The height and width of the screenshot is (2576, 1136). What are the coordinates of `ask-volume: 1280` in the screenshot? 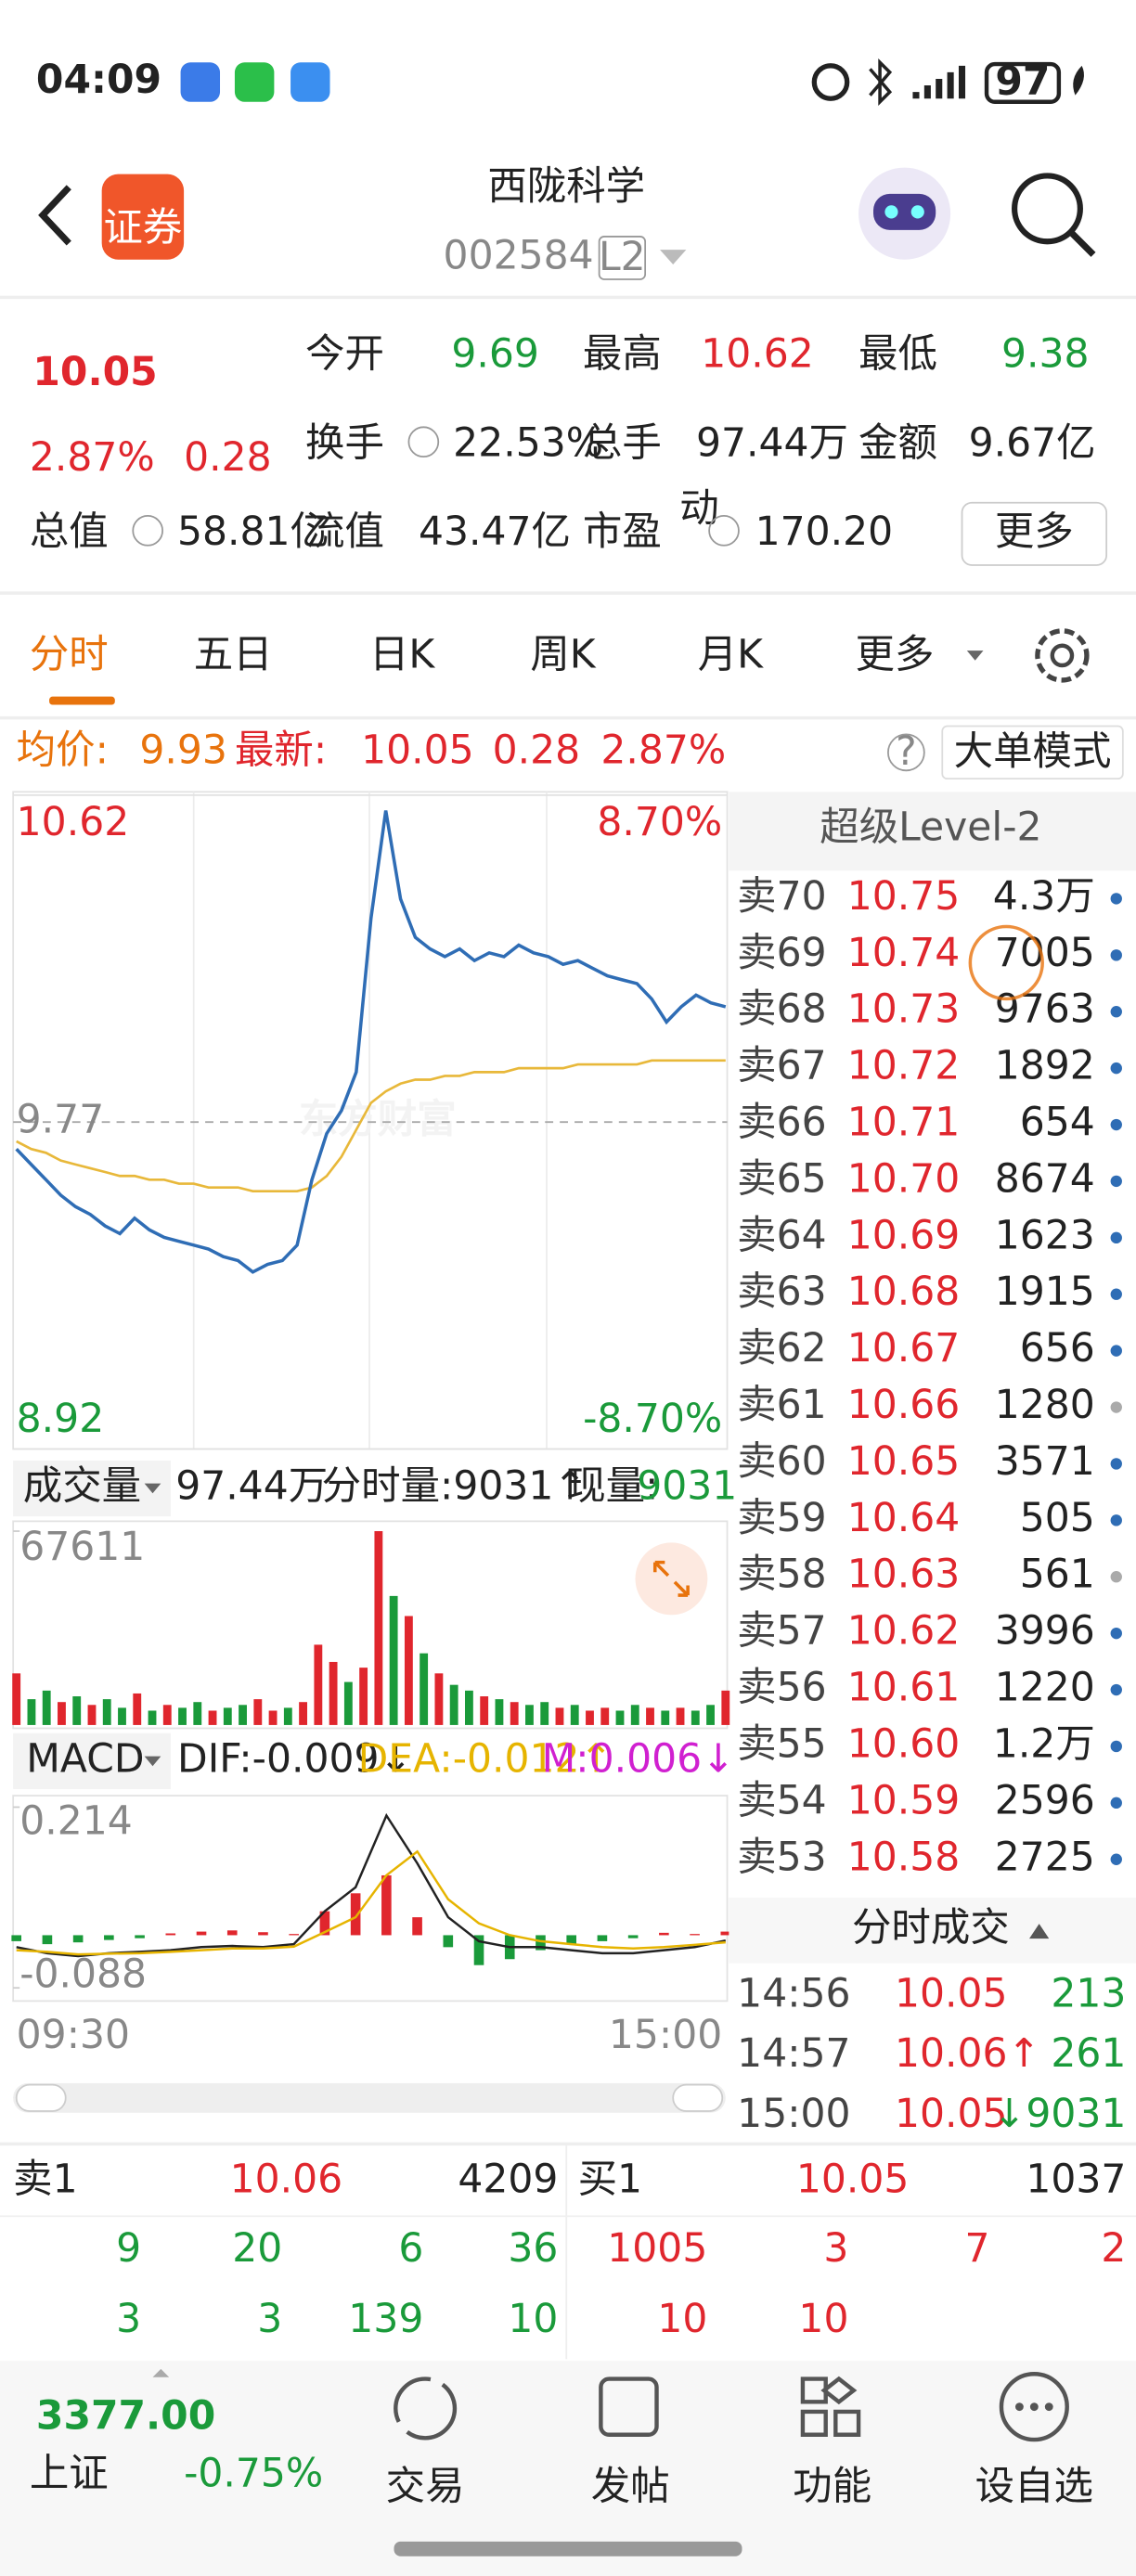 It's located at (1045, 1405).